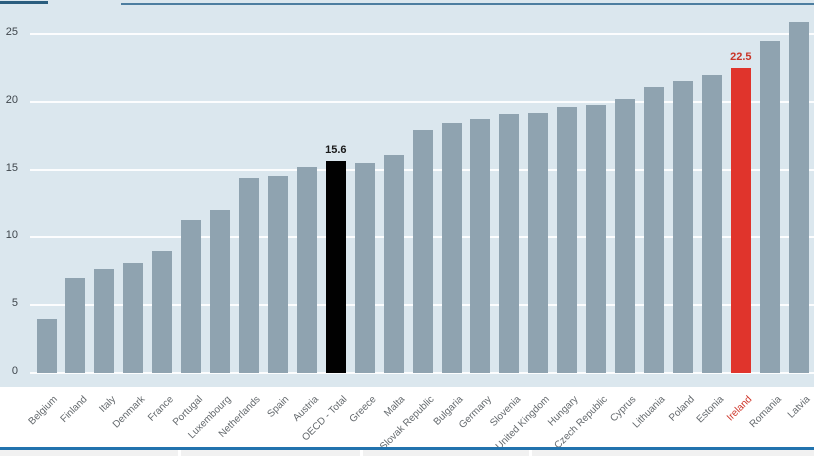 This screenshot has height=456, width=814. Describe the element at coordinates (710, 410) in the screenshot. I see `x-tick-label-estonia: Estonia` at that location.